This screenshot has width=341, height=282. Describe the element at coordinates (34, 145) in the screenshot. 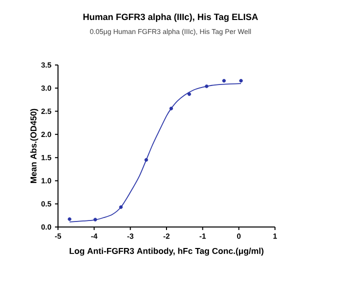

I see `y-axis-title: Mean Abs.(OD450)` at that location.